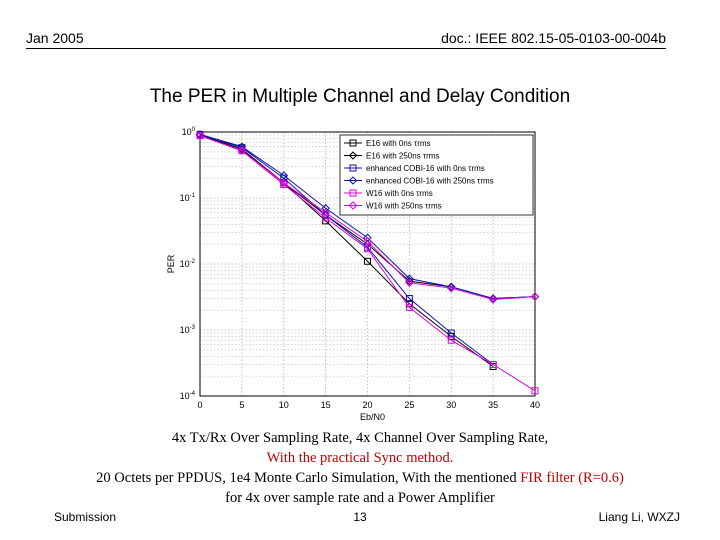  What do you see at coordinates (572, 478) in the screenshot?
I see `caption-filter-text: FIR filter (R=0.6)` at bounding box center [572, 478].